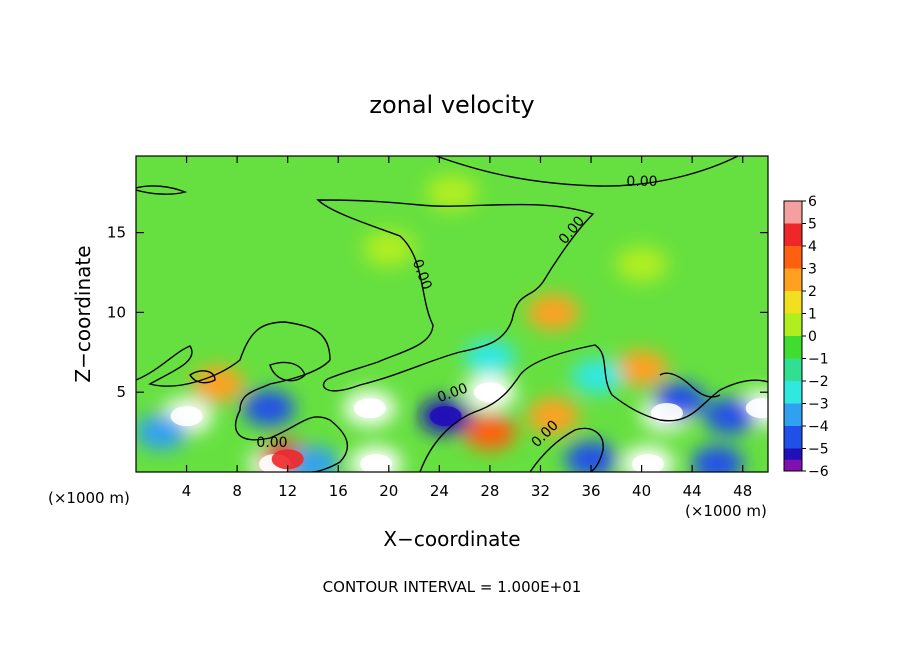 The width and height of the screenshot is (904, 654). I want to click on colorbar-tick-label: −4, so click(818, 427).